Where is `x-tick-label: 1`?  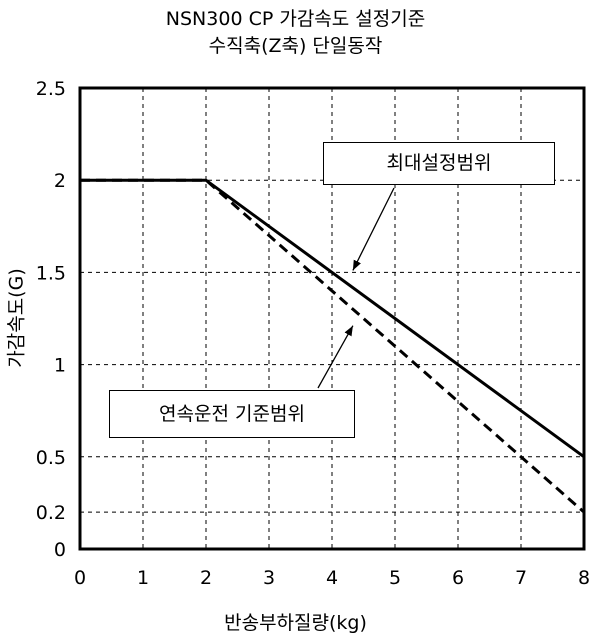
x-tick-label: 1 is located at coordinates (143, 578).